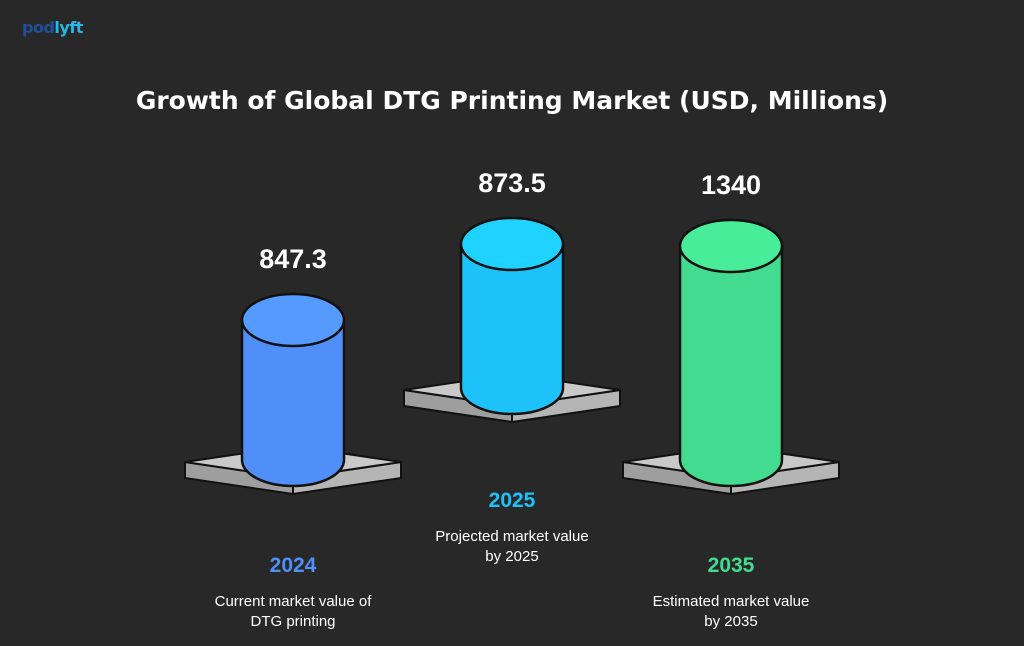 Image resolution: width=1024 pixels, height=646 pixels. Describe the element at coordinates (731, 366) in the screenshot. I see `bar-2035` at that location.